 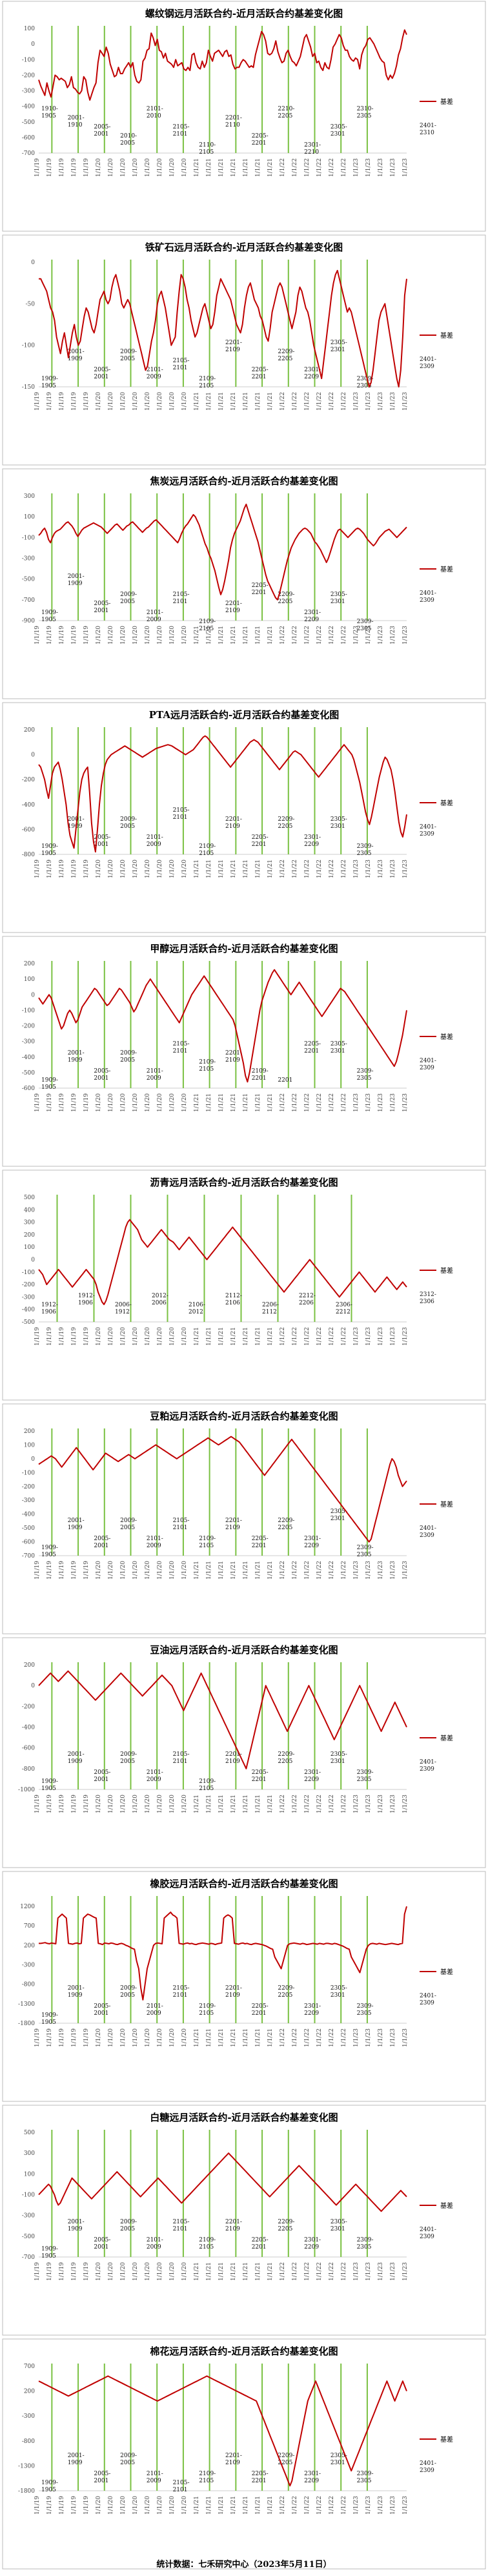 I want to click on window-label: 2005-, so click(x=102, y=127).